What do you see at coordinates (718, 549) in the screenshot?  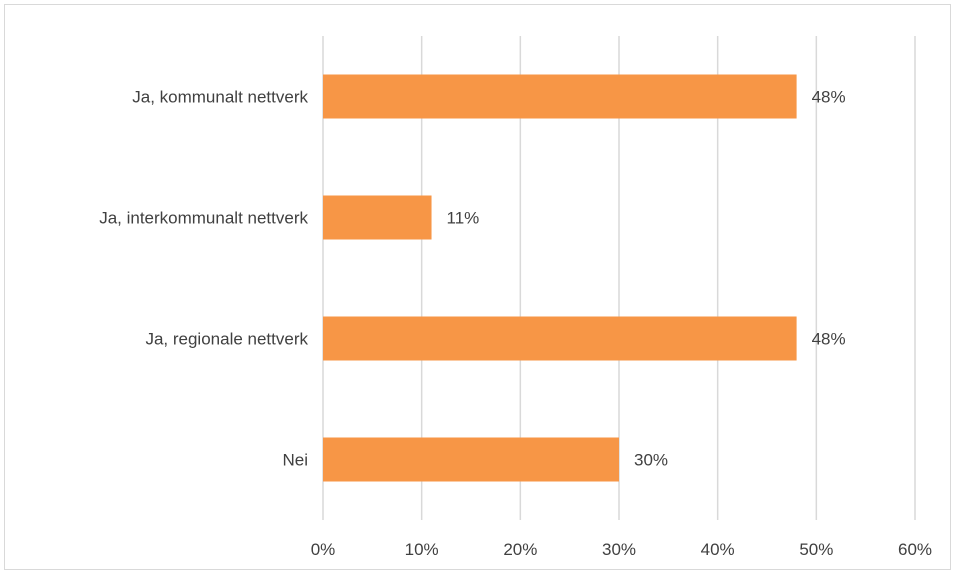 I see `x-tick-label: 40%` at bounding box center [718, 549].